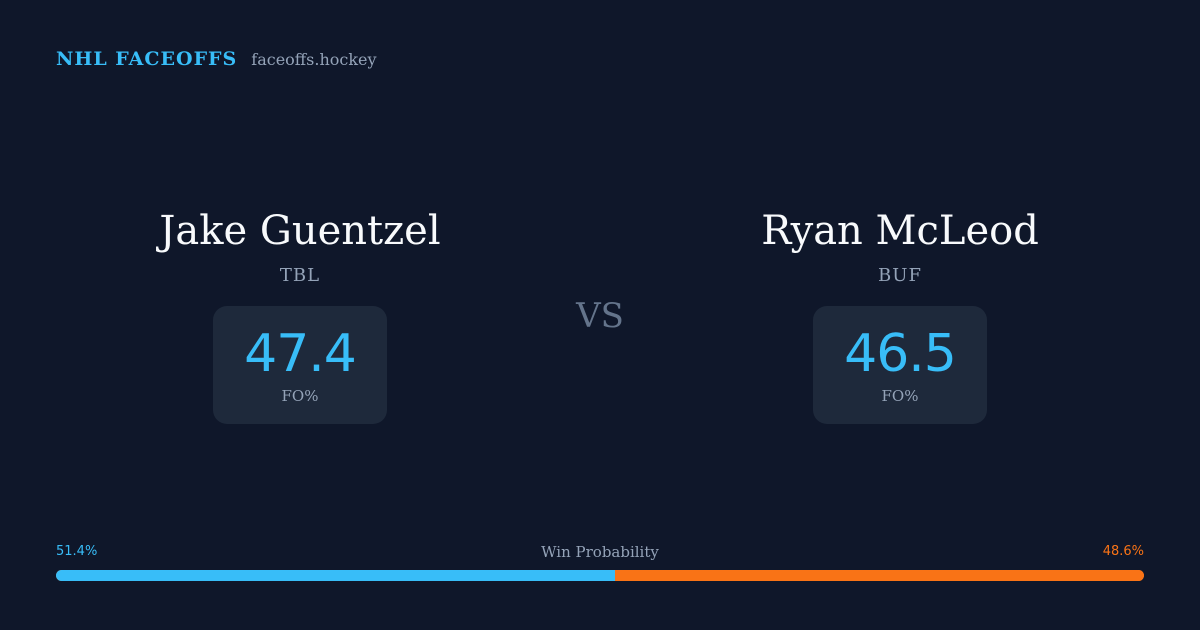  What do you see at coordinates (1123, 551) in the screenshot?
I see `win-probability-right: 48.6%` at bounding box center [1123, 551].